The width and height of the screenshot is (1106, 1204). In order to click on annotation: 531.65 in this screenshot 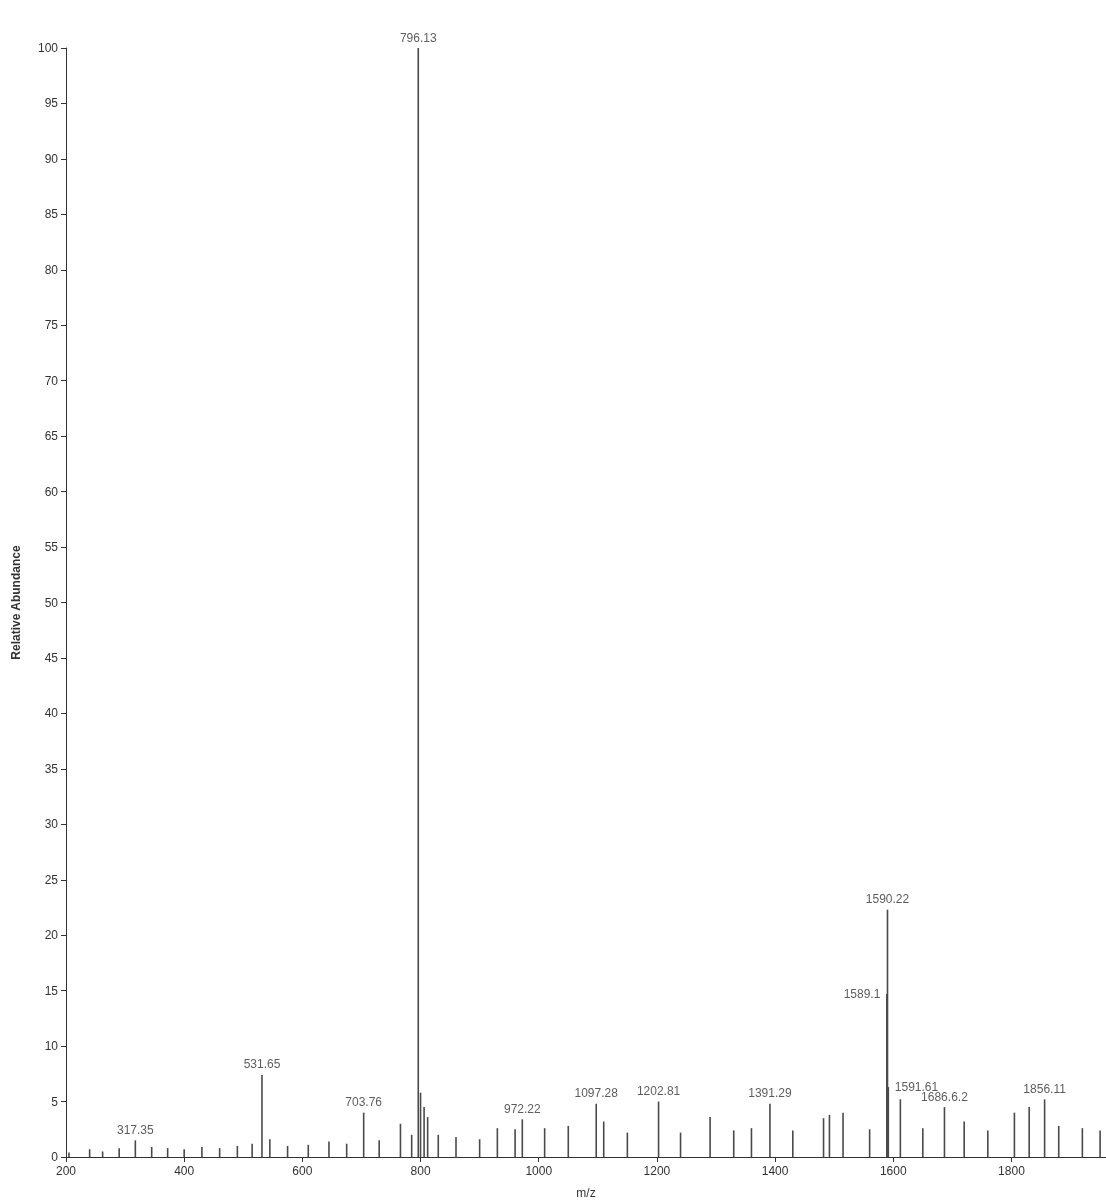, I will do `click(262, 1064)`.